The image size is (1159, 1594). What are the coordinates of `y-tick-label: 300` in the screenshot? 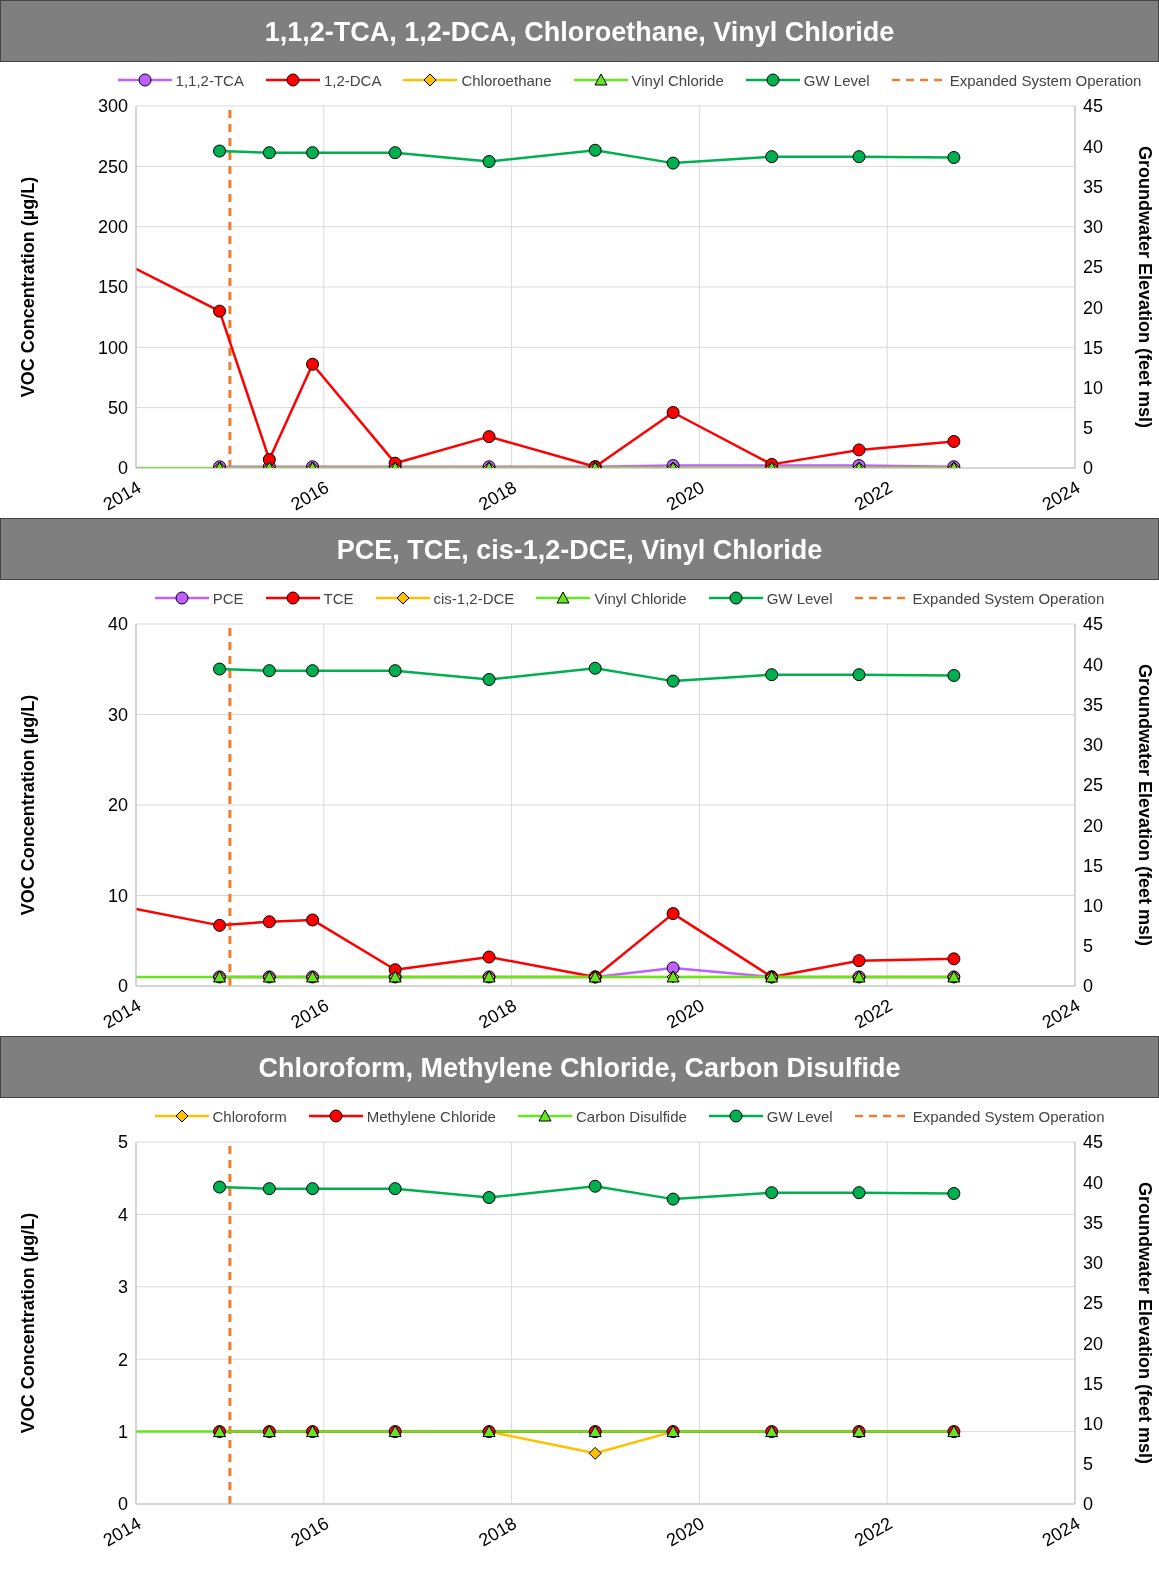 It's located at (112, 106).